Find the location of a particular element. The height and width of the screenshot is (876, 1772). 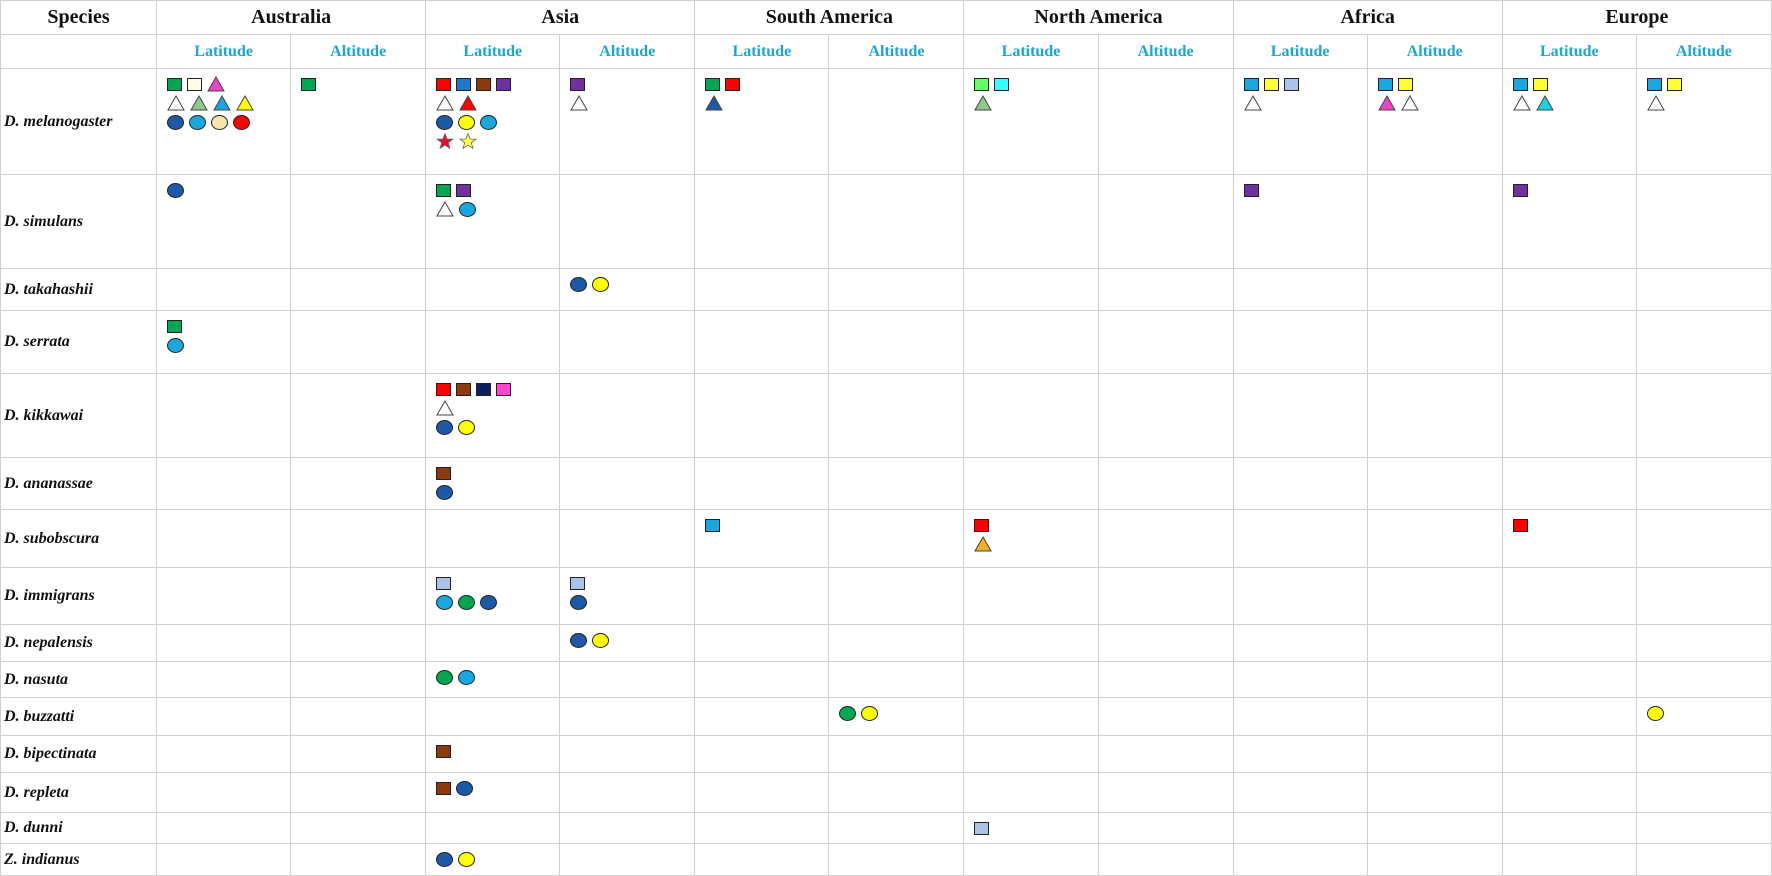

table-row: D. bipectinata is located at coordinates (886, 754).